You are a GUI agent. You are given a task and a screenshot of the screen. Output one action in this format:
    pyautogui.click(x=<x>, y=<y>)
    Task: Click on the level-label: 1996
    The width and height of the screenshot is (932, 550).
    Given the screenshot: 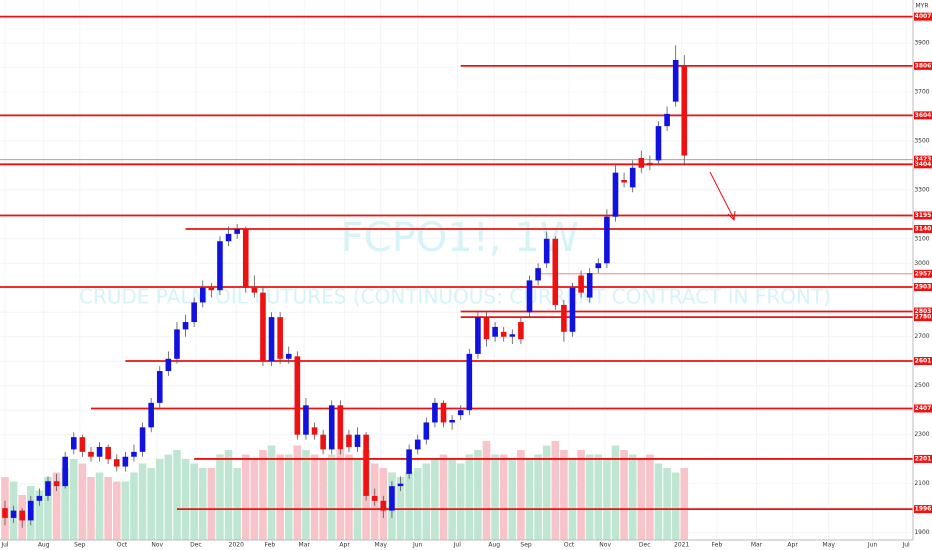 What is the action you would take?
    pyautogui.click(x=923, y=509)
    